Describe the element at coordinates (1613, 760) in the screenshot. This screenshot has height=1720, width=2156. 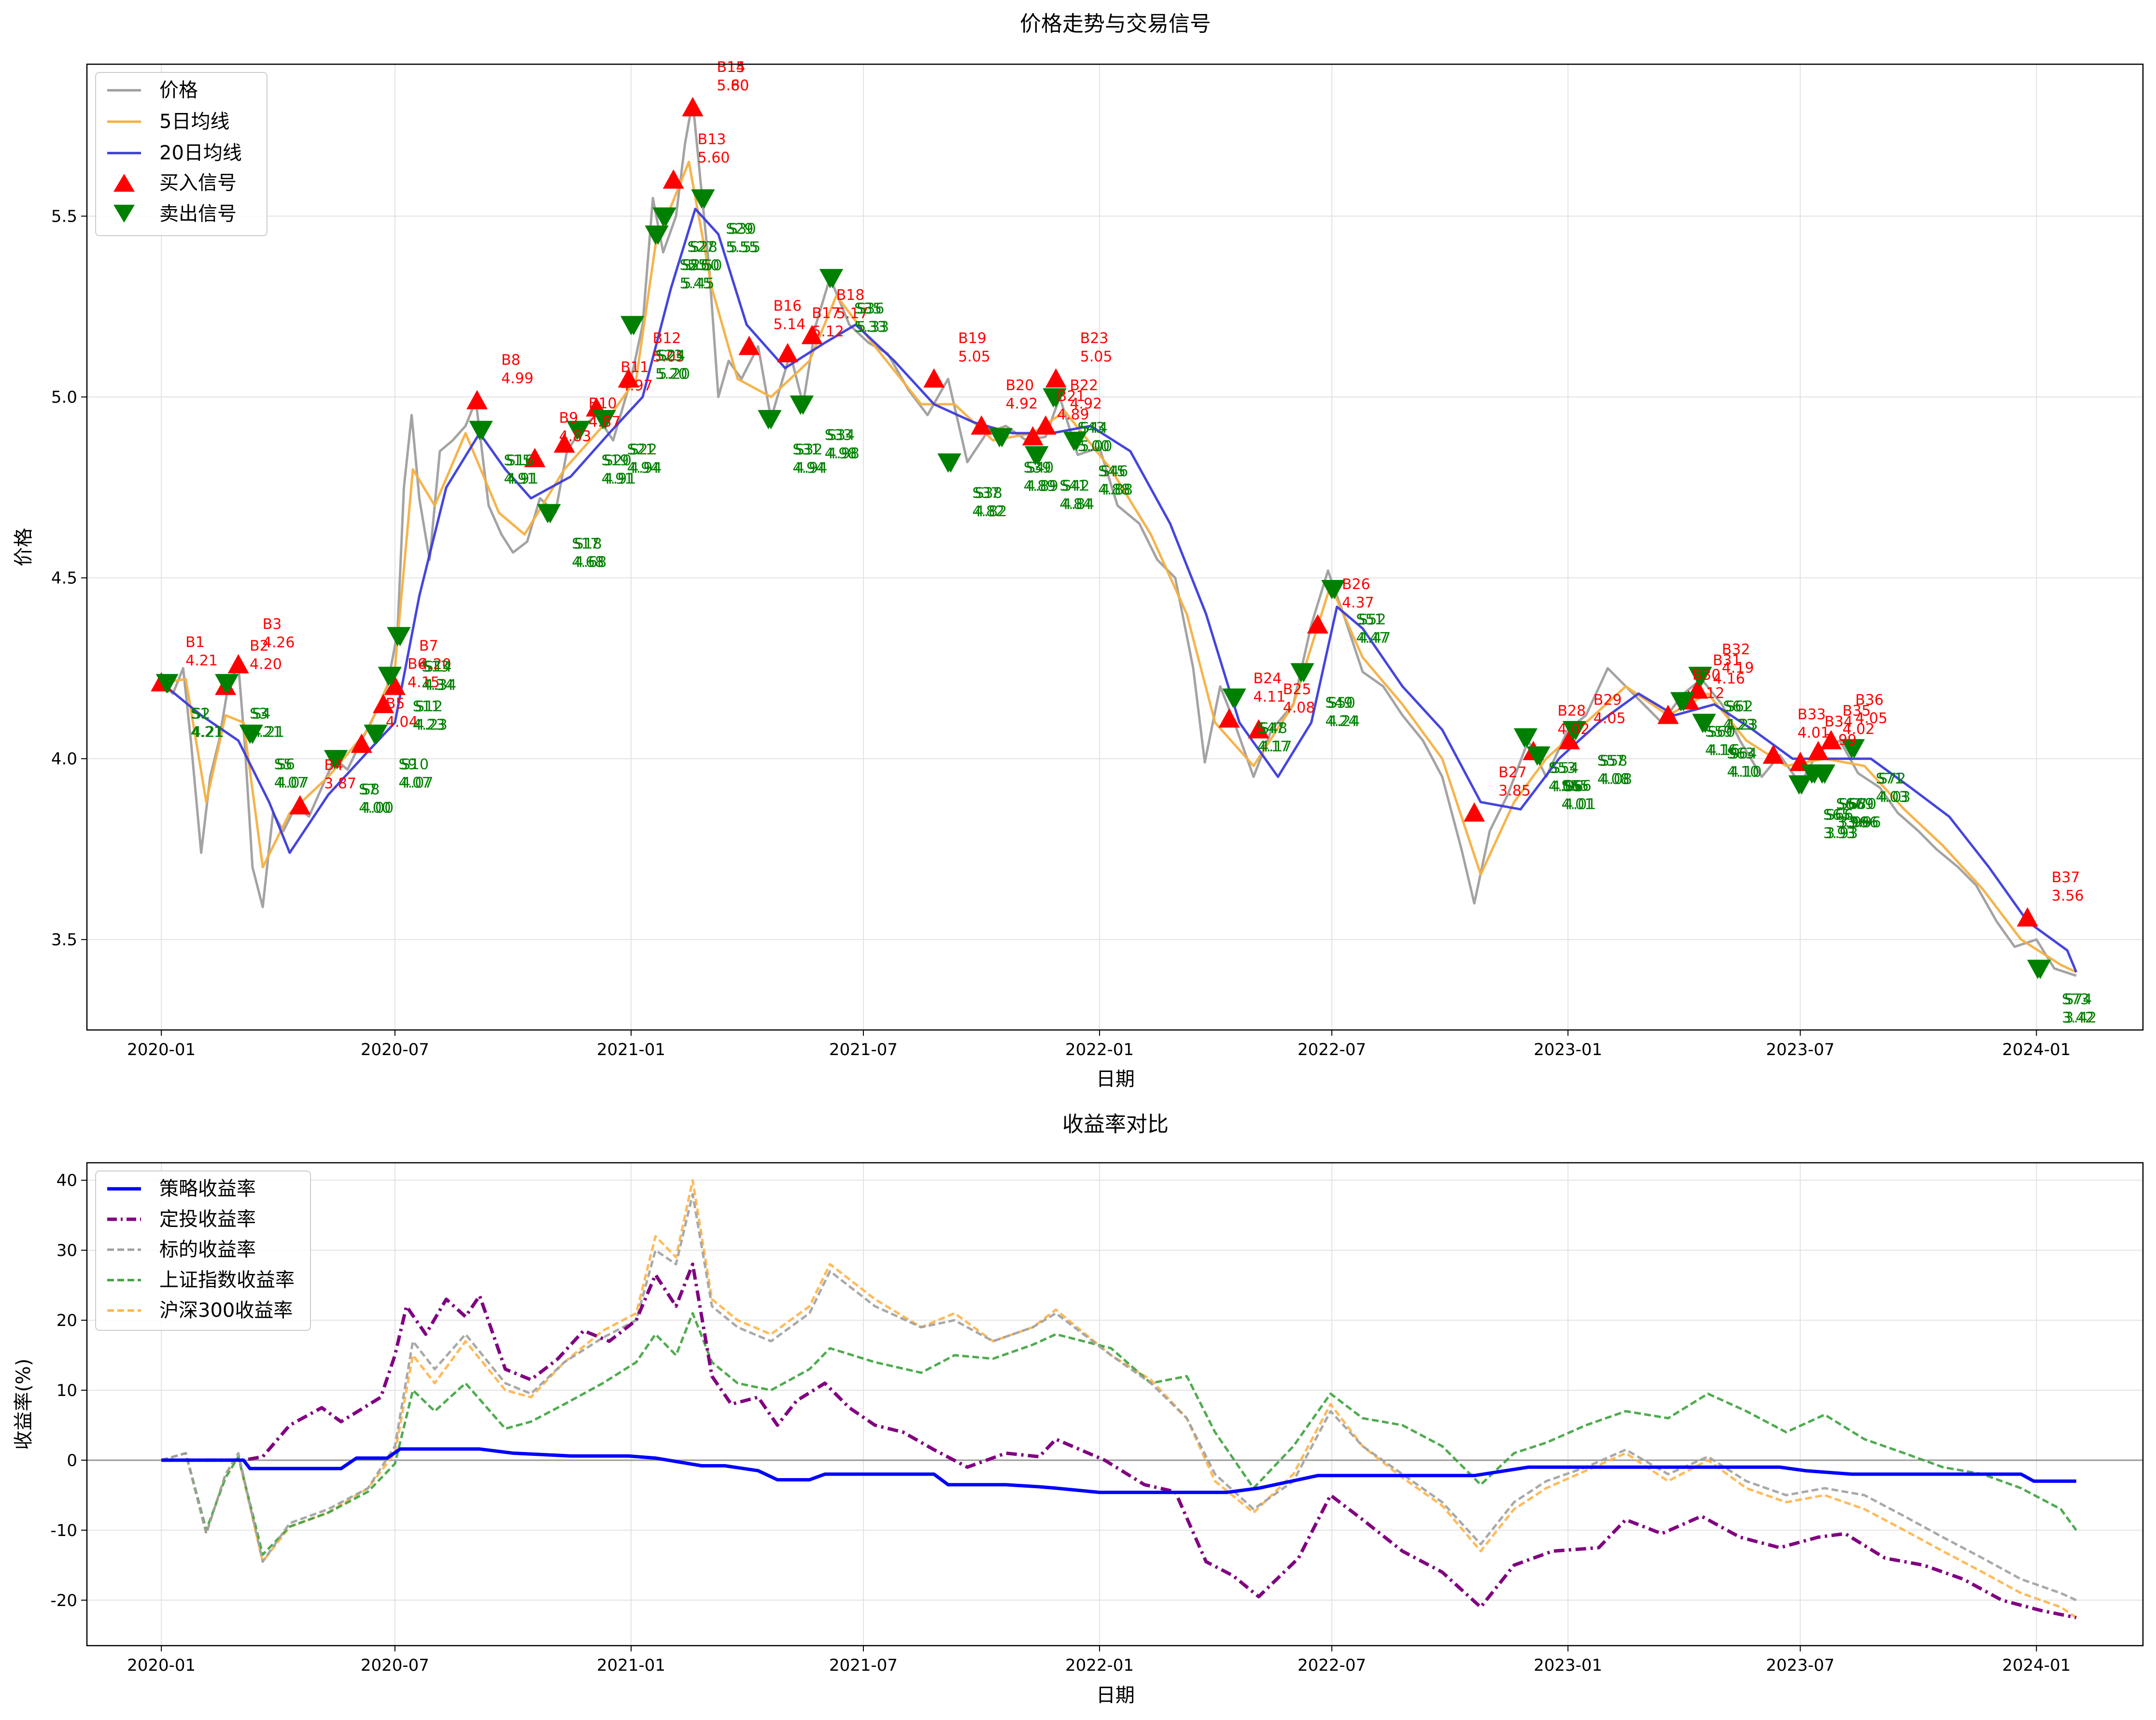
I see `sell-signal-label: S58` at that location.